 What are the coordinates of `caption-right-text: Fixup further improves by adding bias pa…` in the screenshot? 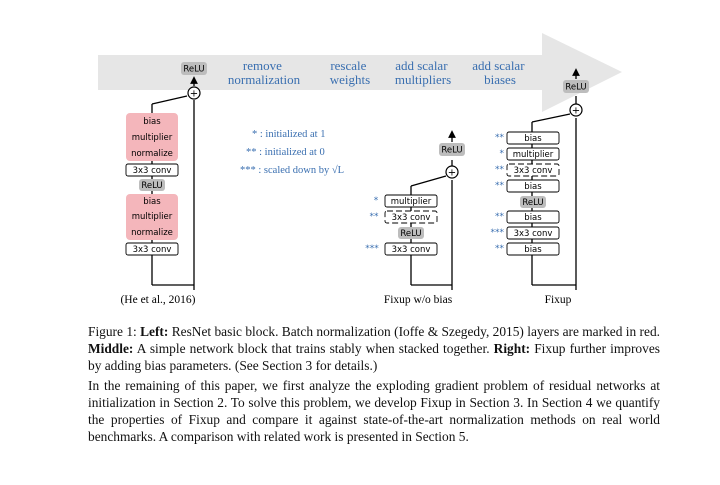 It's located at (374, 357).